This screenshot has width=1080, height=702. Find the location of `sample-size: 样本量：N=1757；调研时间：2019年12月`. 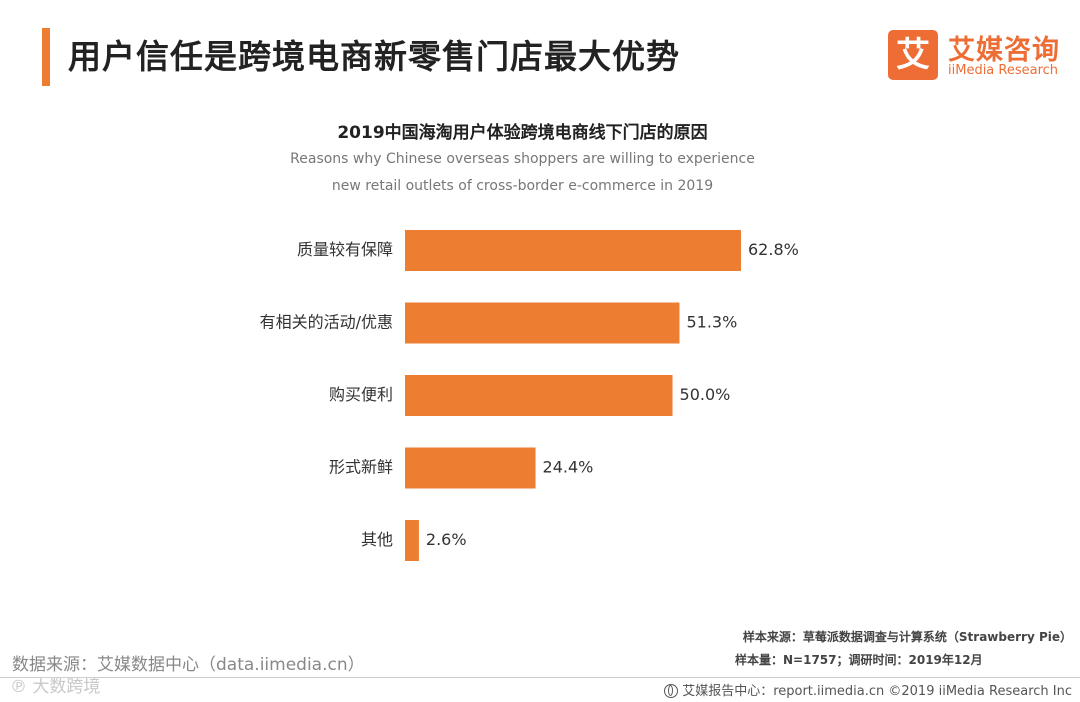

sample-size: 样本量：N=1757；调研时间：2019年12月 is located at coordinates (859, 660).